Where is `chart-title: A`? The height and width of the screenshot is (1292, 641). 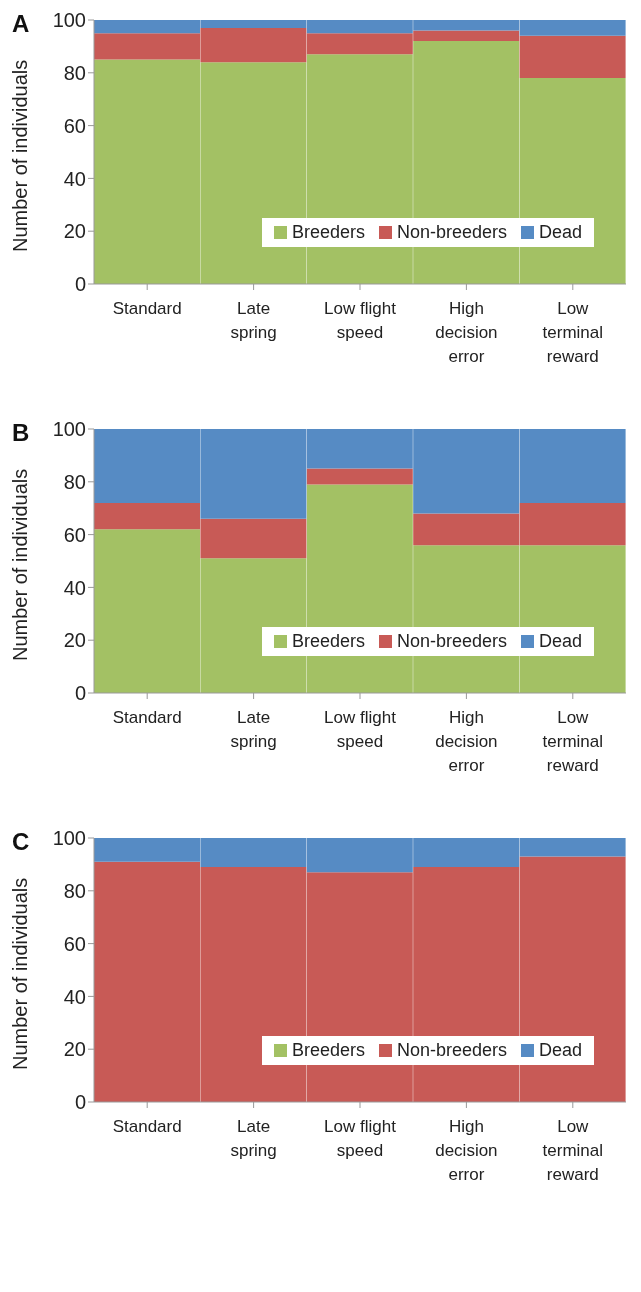 chart-title: A is located at coordinates (21, 24).